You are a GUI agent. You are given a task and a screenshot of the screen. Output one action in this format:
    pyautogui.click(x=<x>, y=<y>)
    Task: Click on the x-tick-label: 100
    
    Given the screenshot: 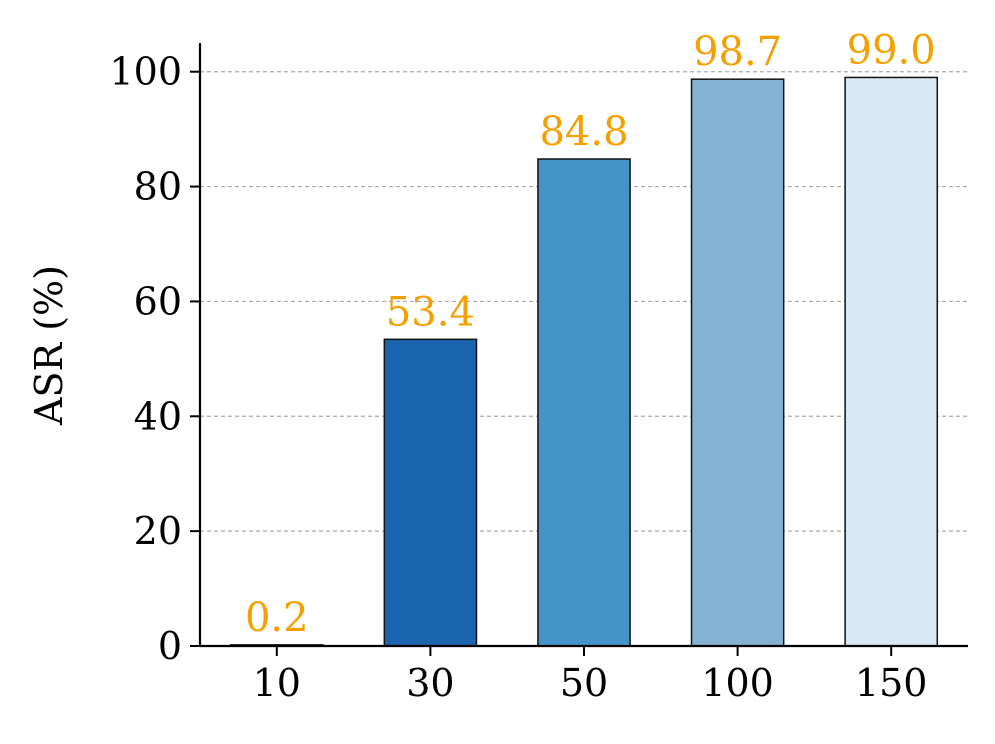 What is the action you would take?
    pyautogui.click(x=737, y=683)
    